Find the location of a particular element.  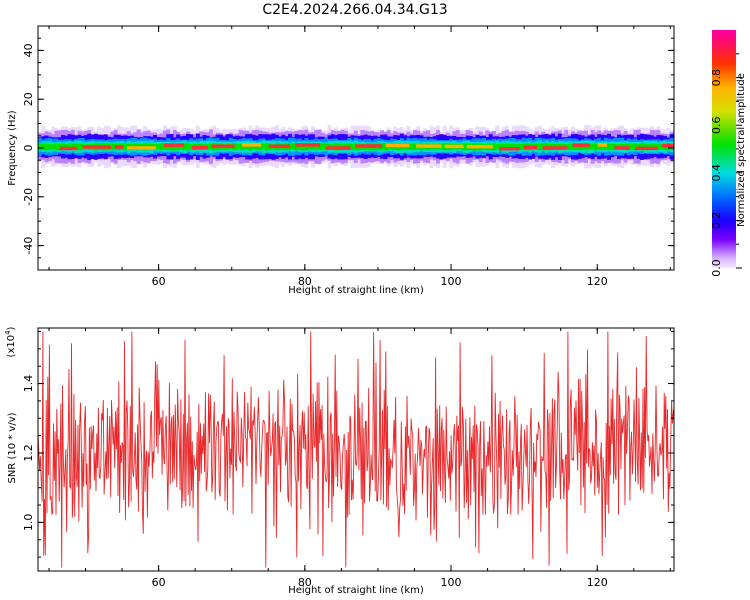

colorbar-tick-label: 0.0 is located at coordinates (716, 268).